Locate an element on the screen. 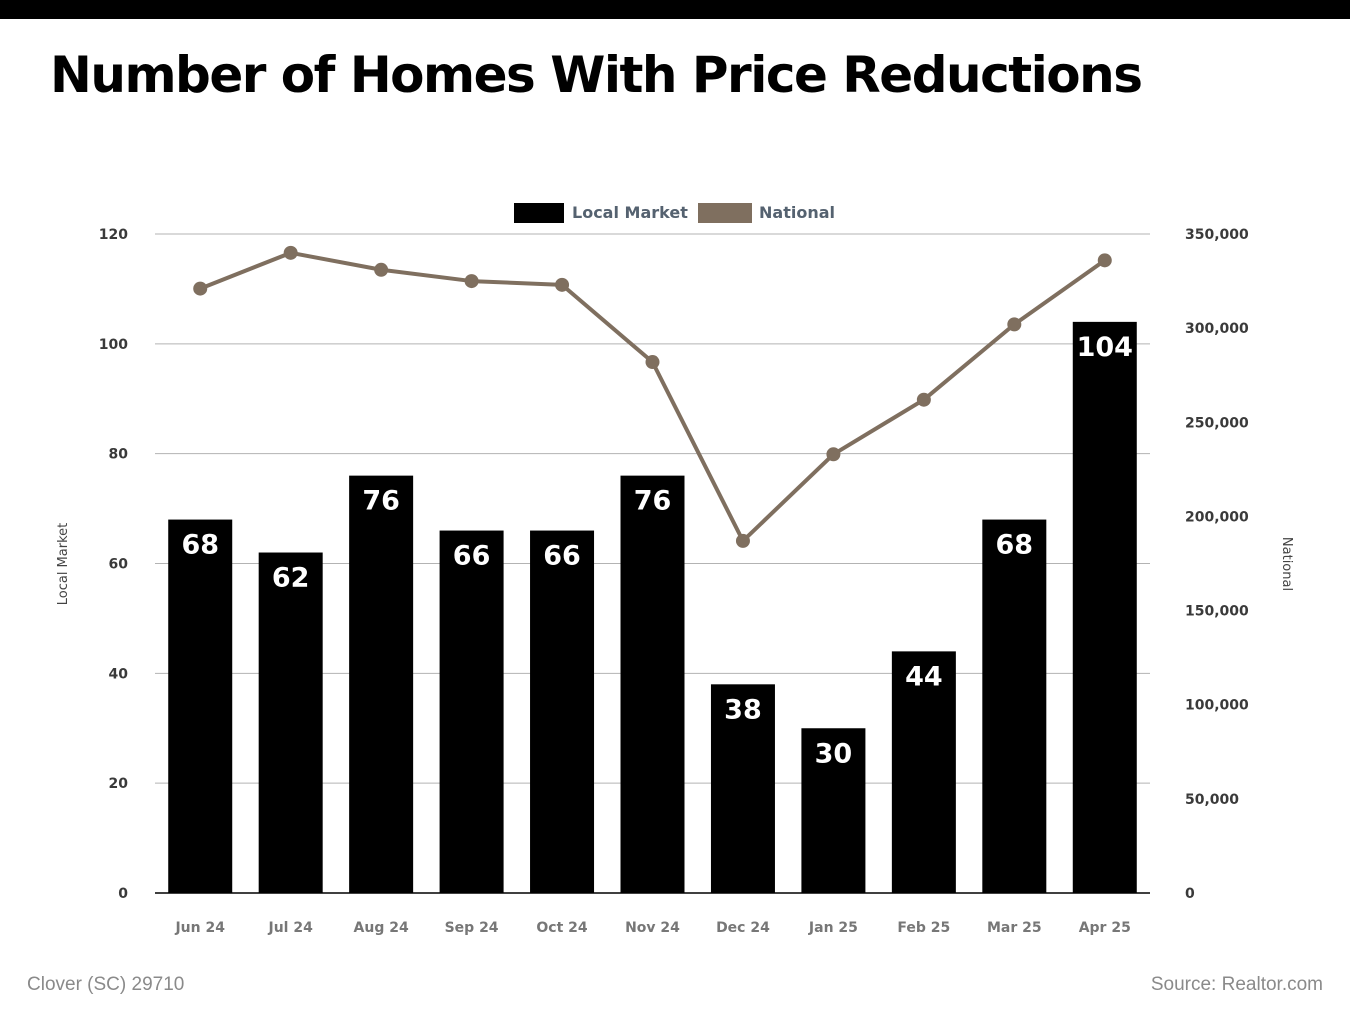 This screenshot has height=1012, width=1350. y2-tick-label: 250,000 is located at coordinates (1217, 423).